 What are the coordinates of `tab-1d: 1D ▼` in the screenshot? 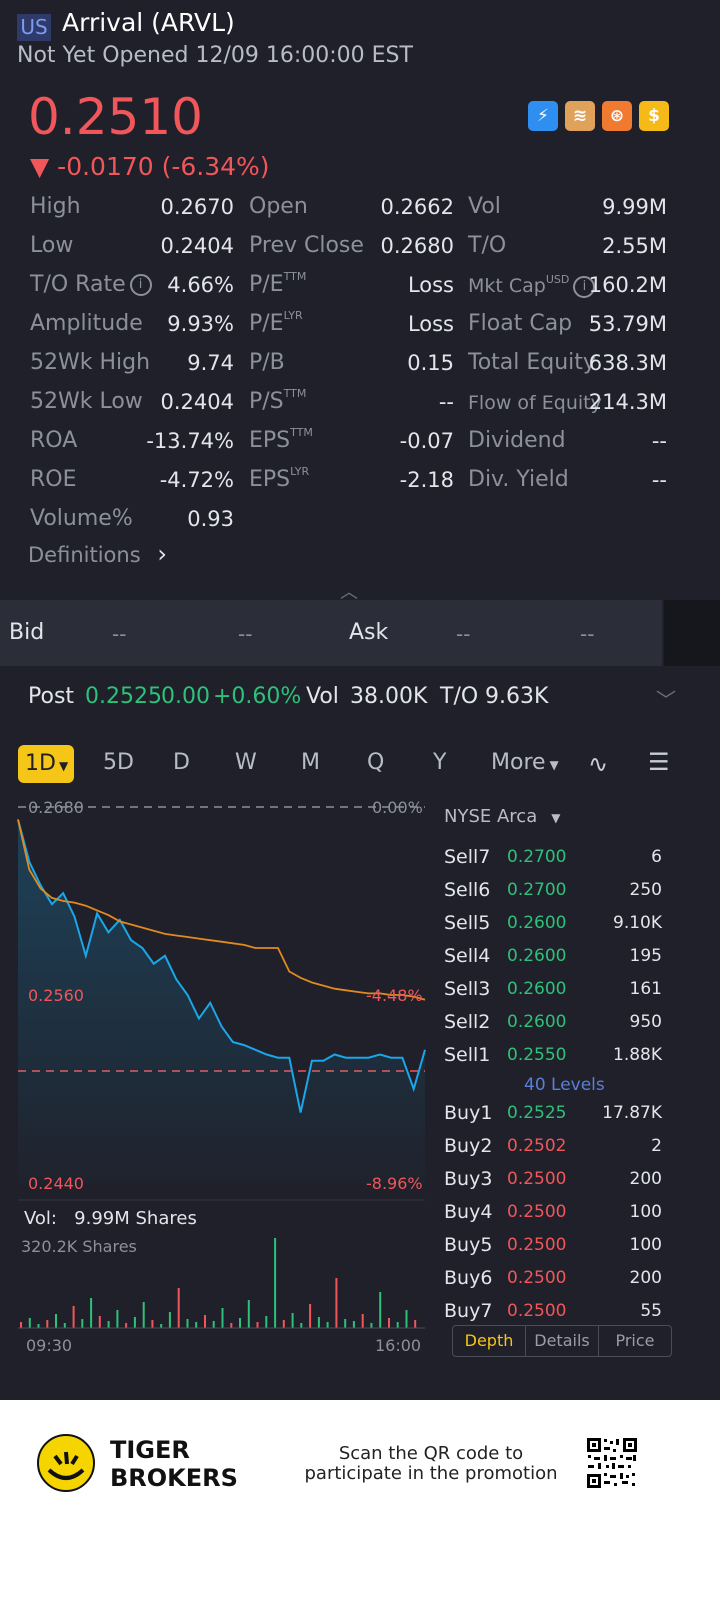 It's located at (46, 764).